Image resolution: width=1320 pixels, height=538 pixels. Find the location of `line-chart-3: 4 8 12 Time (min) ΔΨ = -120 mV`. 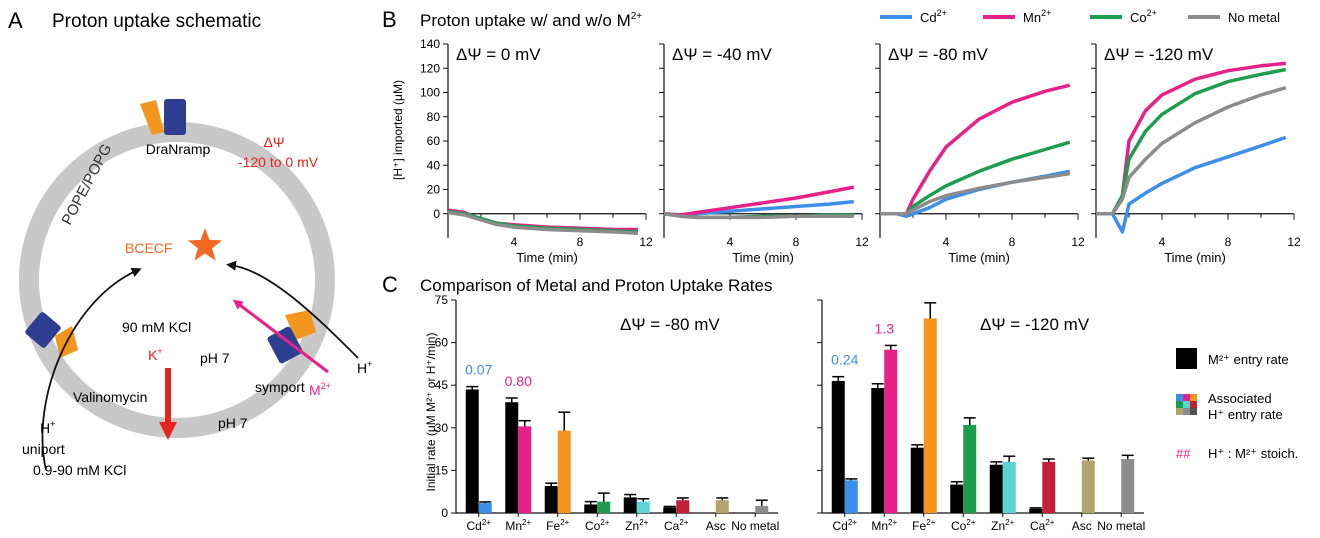

line-chart-3: 4 8 12 Time (min) ΔΨ = -120 mV is located at coordinates (1196, 154).